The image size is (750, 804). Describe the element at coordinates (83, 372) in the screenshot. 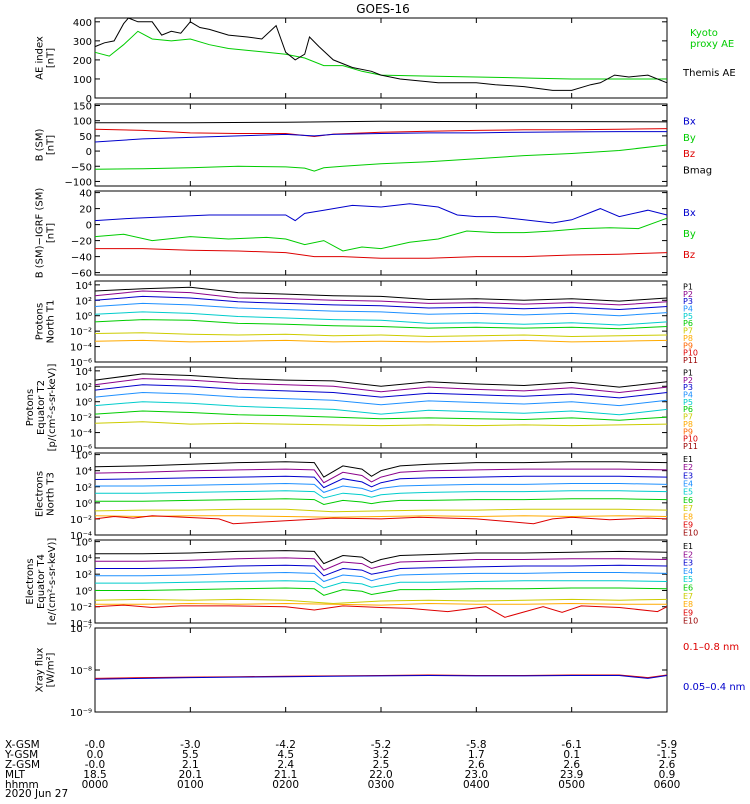

I see `y-tick-label: 10⁴` at that location.